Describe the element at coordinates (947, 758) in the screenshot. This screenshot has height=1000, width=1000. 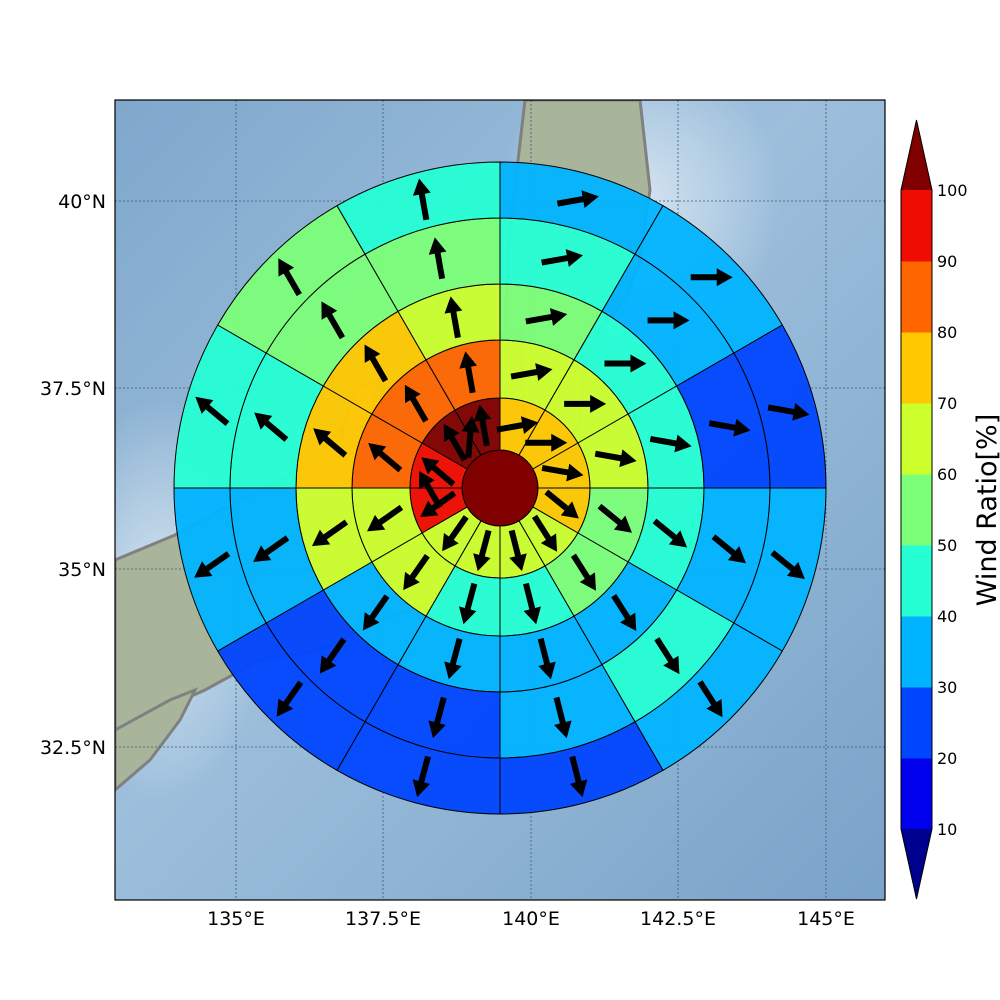
I see `colorbar-tick-label: 20` at that location.